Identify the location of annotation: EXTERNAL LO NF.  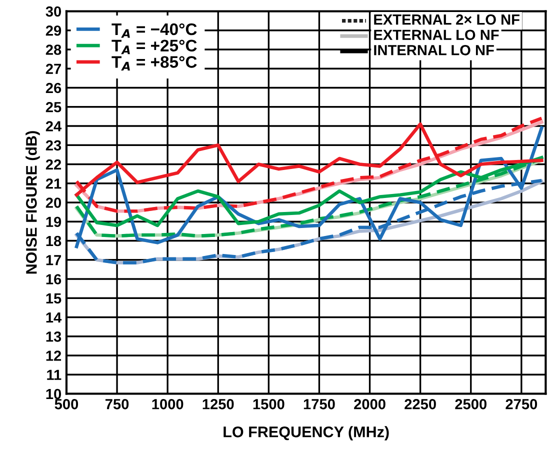
(436, 35).